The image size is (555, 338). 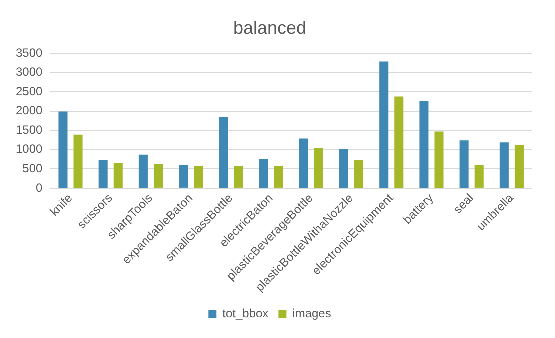 I want to click on y-tick-label: 2000, so click(x=30, y=111).